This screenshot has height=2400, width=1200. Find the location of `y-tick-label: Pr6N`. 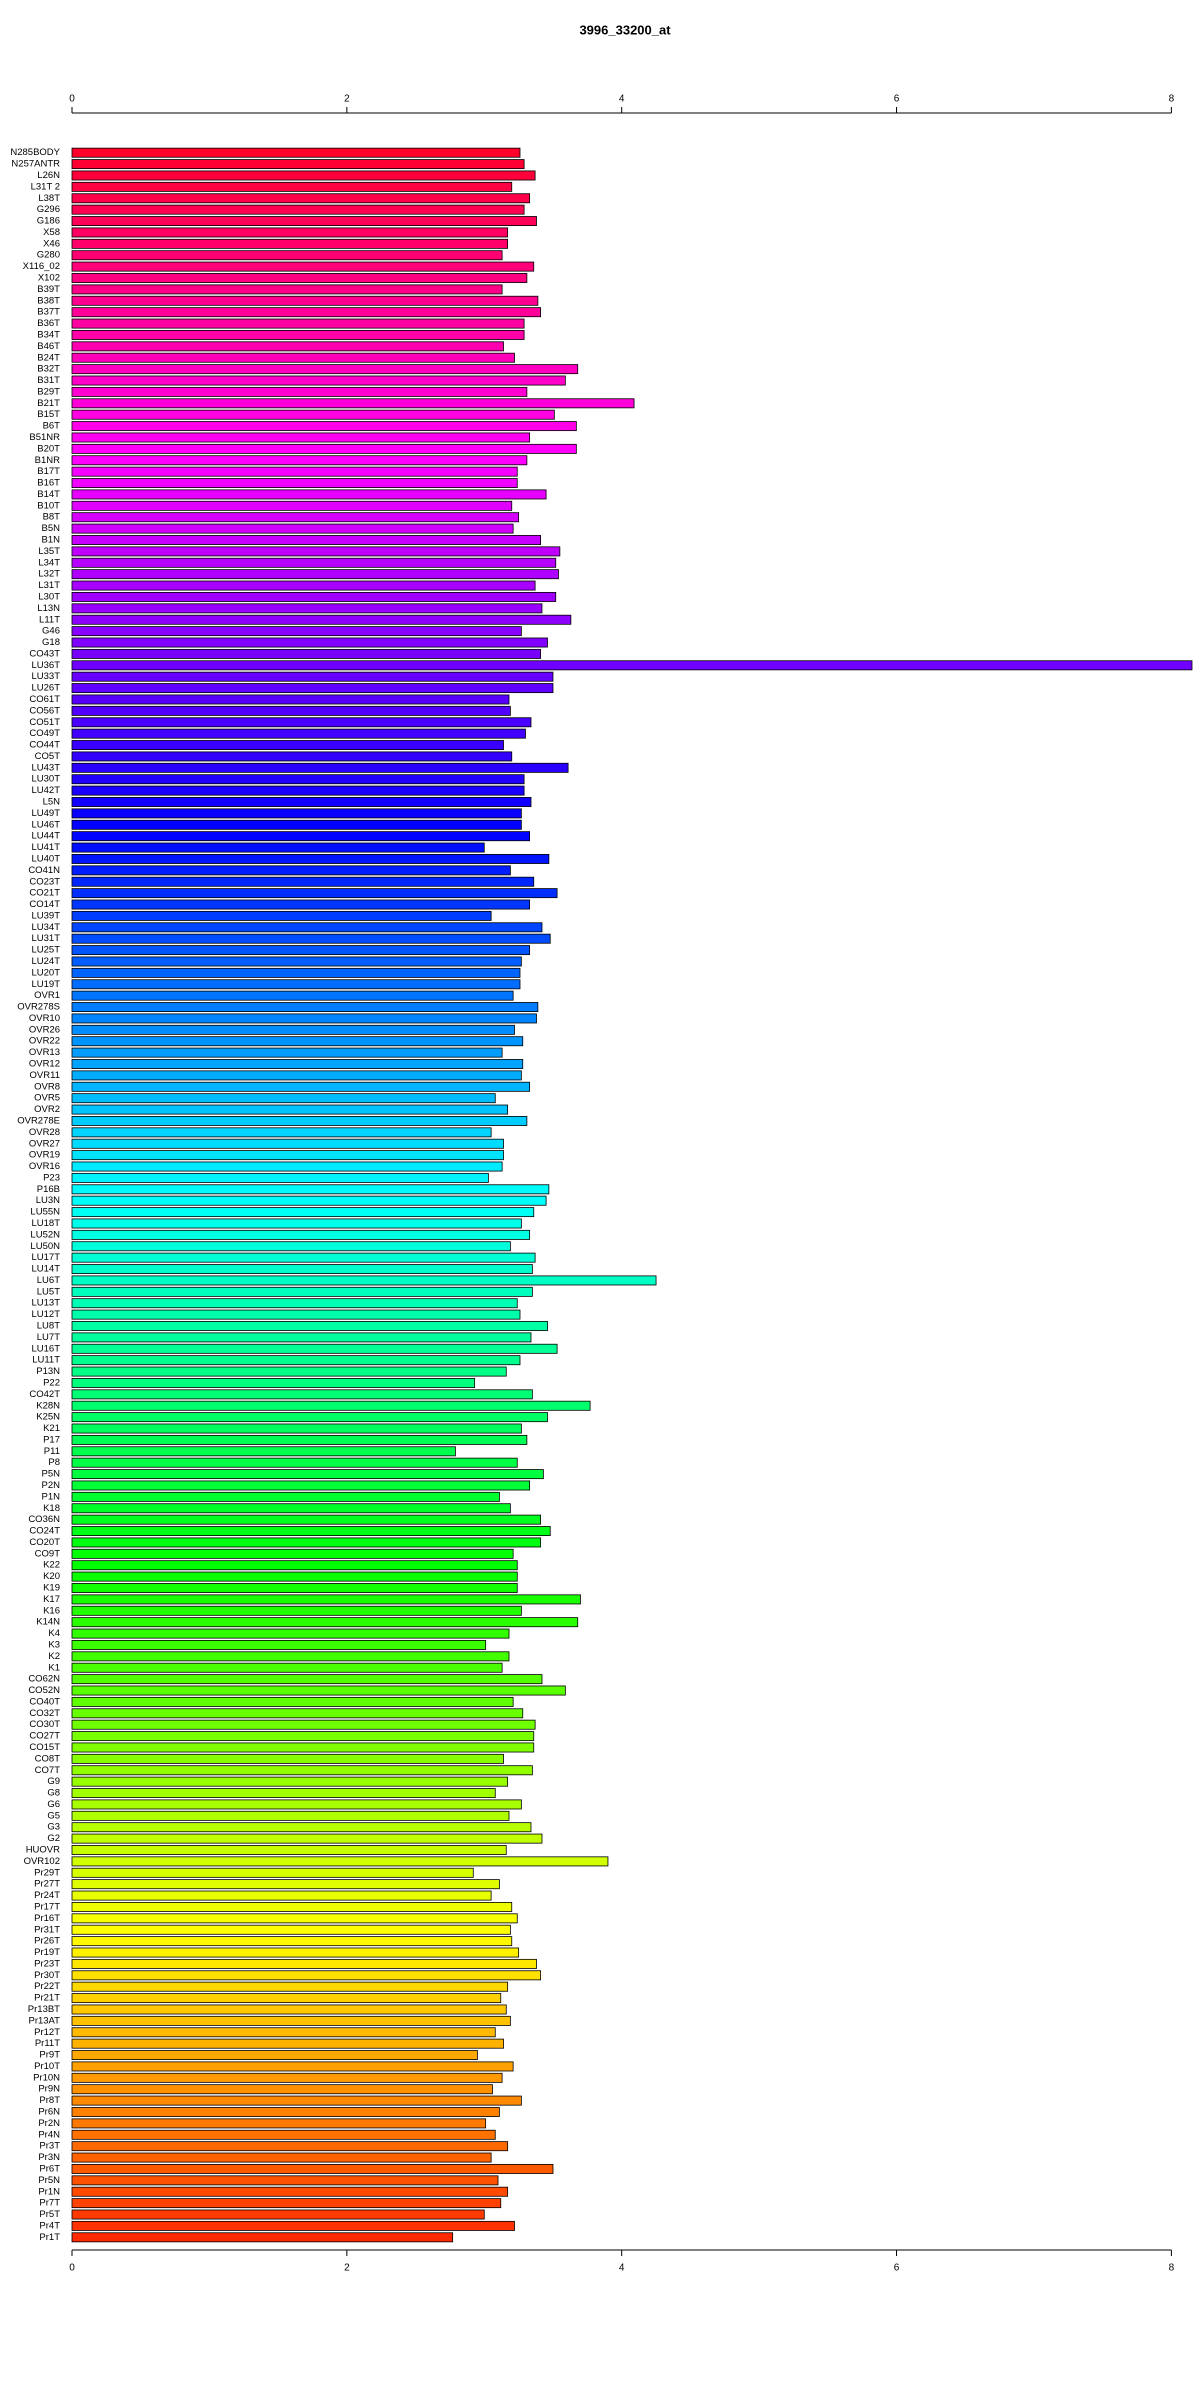

y-tick-label: Pr6N is located at coordinates (49, 2112).